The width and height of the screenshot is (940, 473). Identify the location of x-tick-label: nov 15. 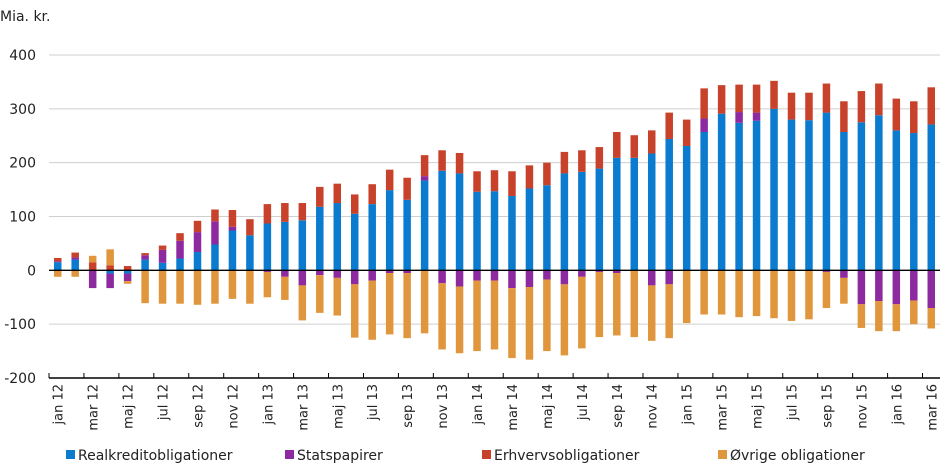
(862, 406).